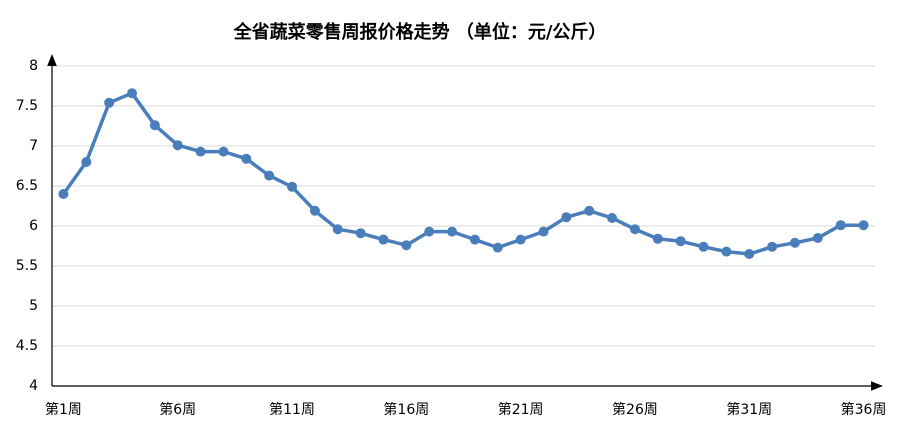 This screenshot has width=900, height=431. Describe the element at coordinates (521, 409) in the screenshot. I see `x-tick-label: 第21周` at that location.